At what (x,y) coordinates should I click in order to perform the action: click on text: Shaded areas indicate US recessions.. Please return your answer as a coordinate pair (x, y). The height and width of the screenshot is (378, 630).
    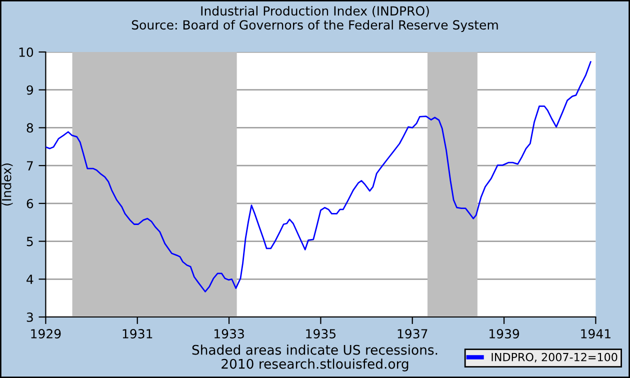
    Looking at the image, I should click on (315, 349).